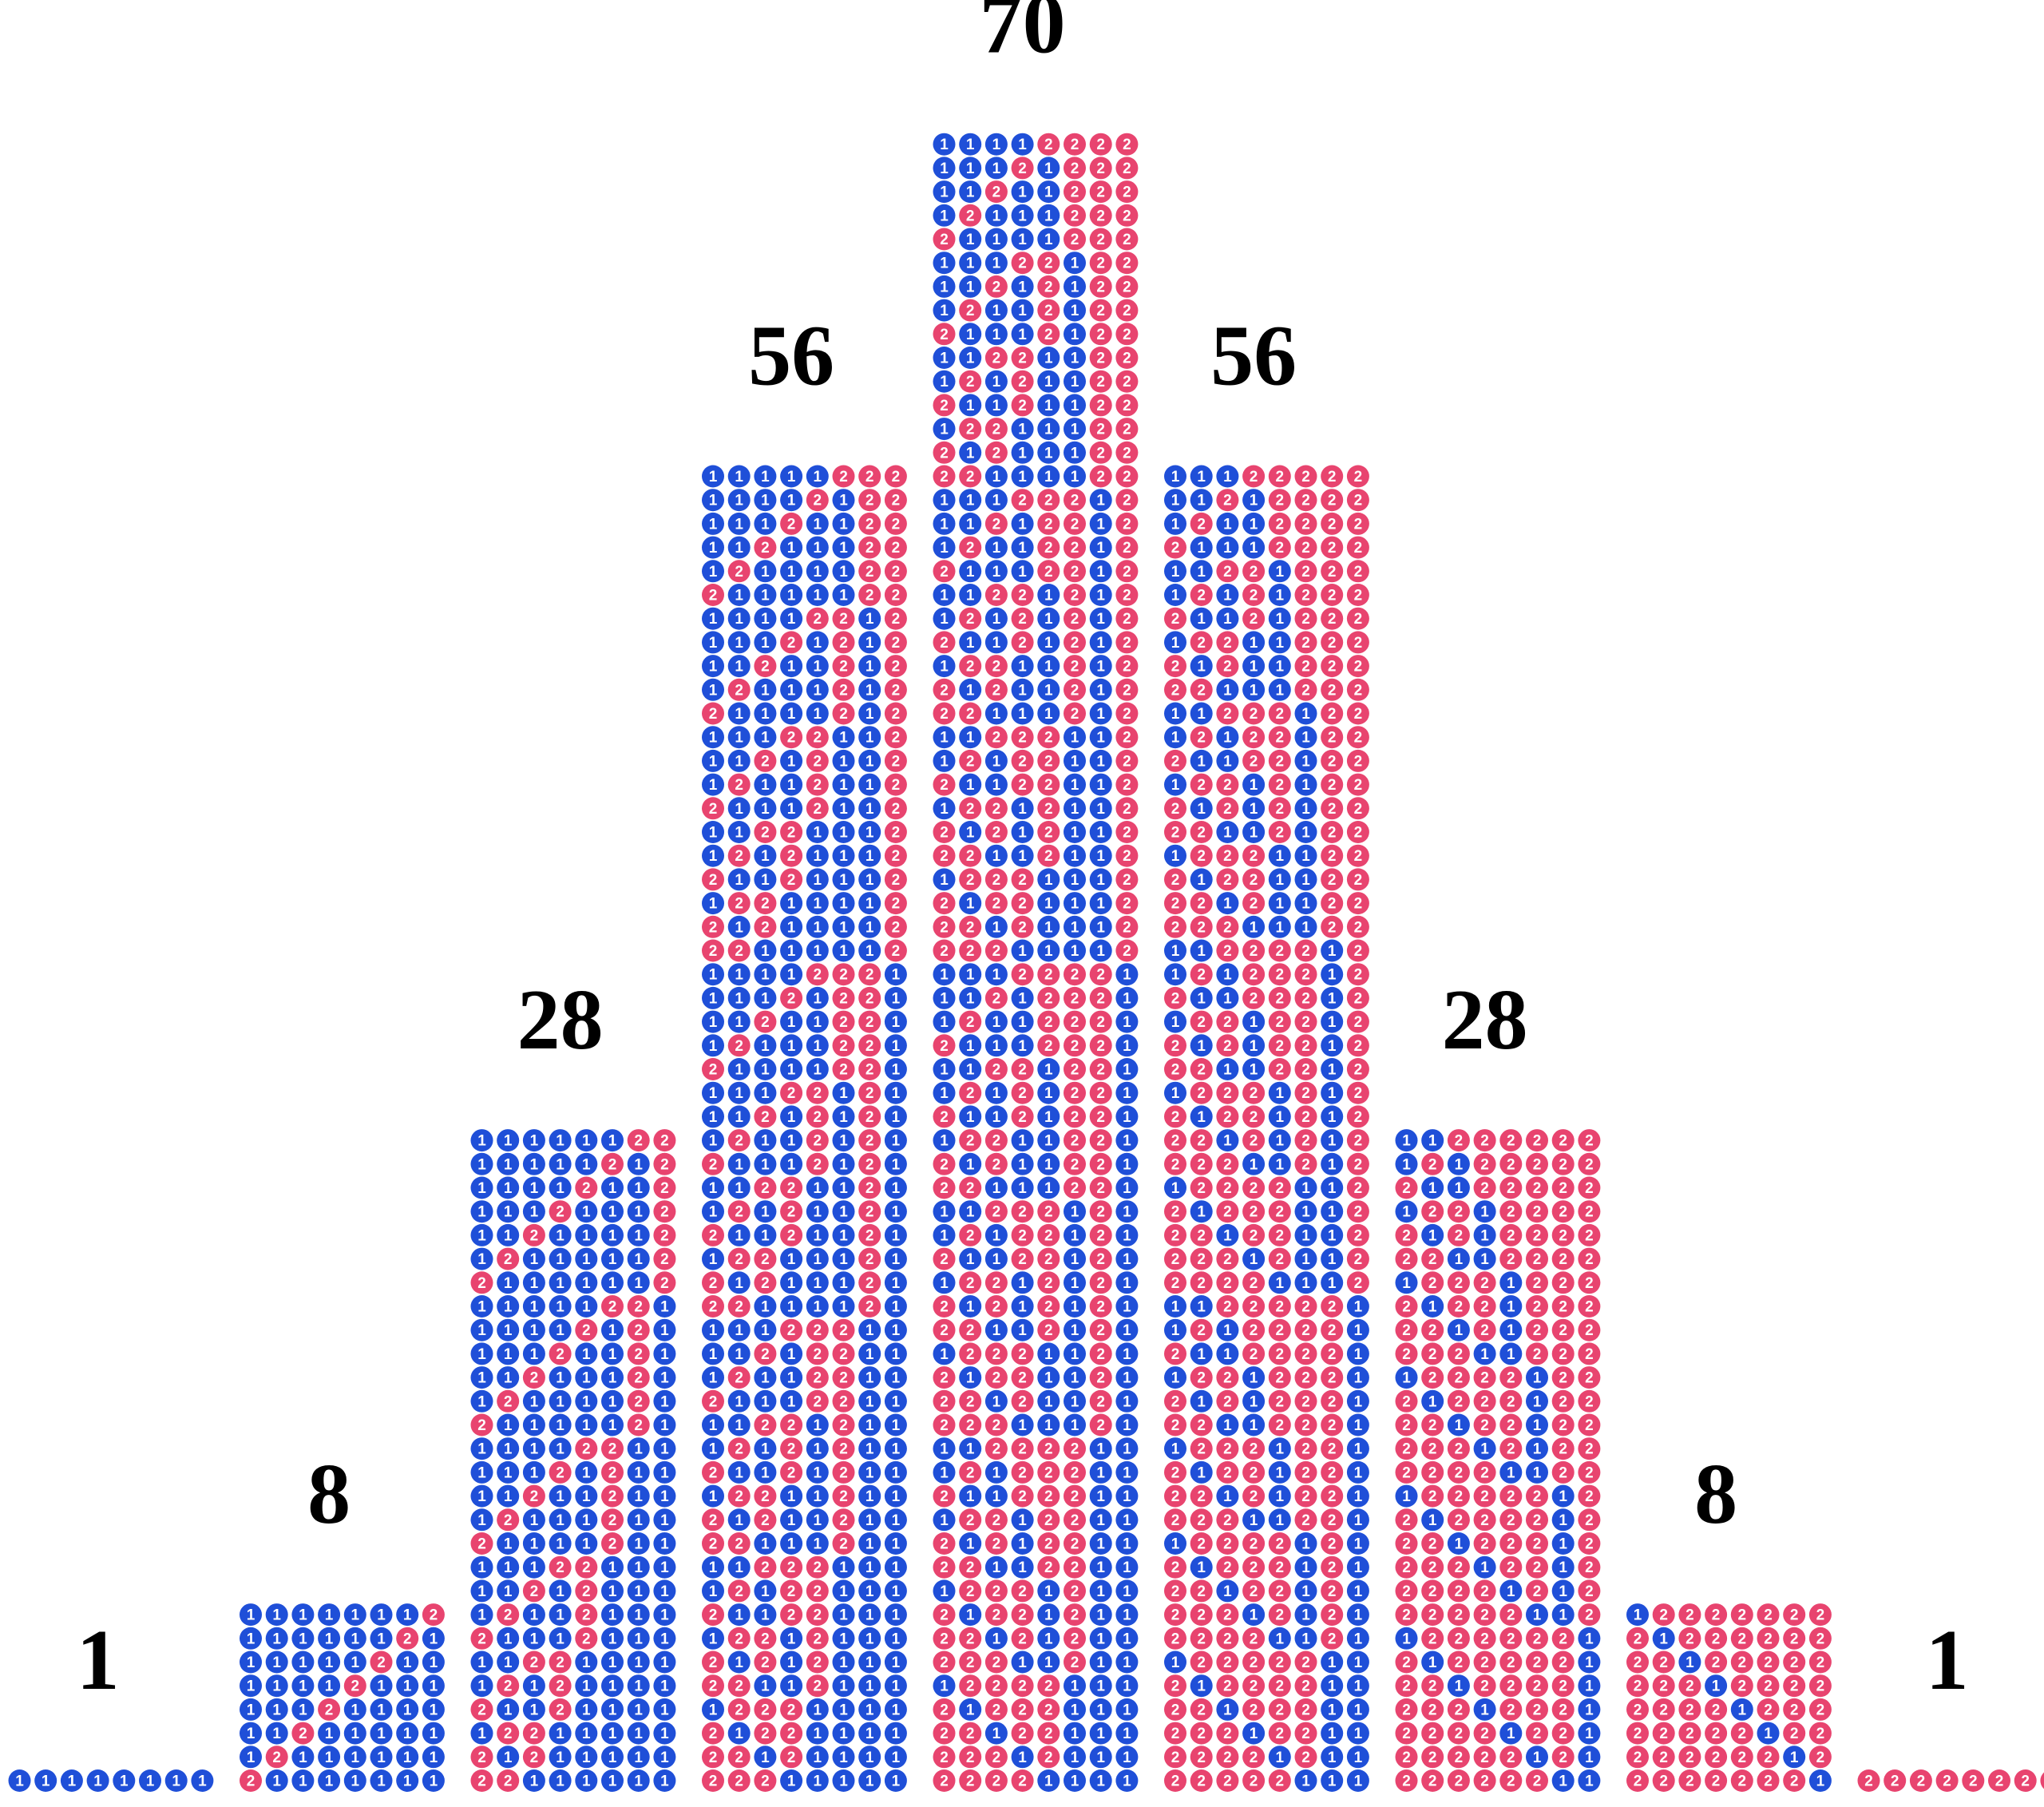  I want to click on sequence: 12121212, so click(1035, 619).